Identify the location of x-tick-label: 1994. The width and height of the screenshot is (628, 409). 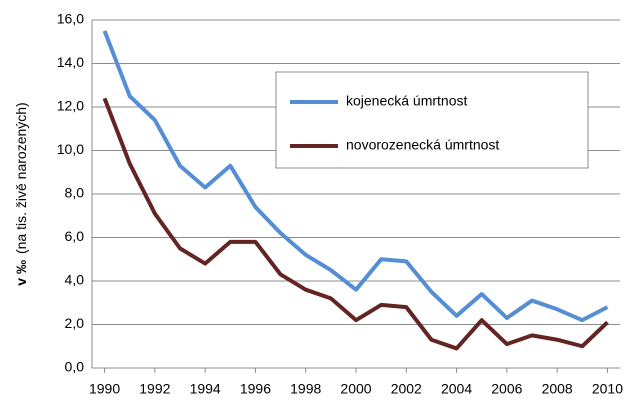
(205, 389).